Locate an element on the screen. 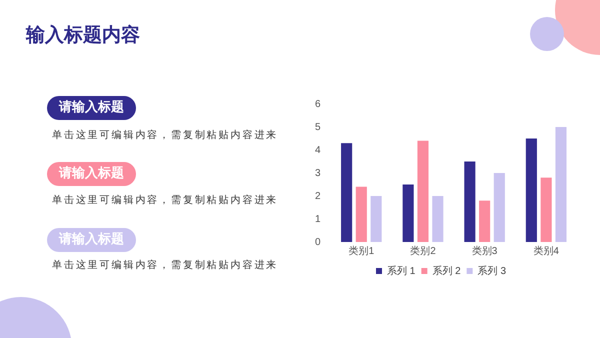 The width and height of the screenshot is (600, 338). x-tick-label: 类别2 is located at coordinates (423, 250).